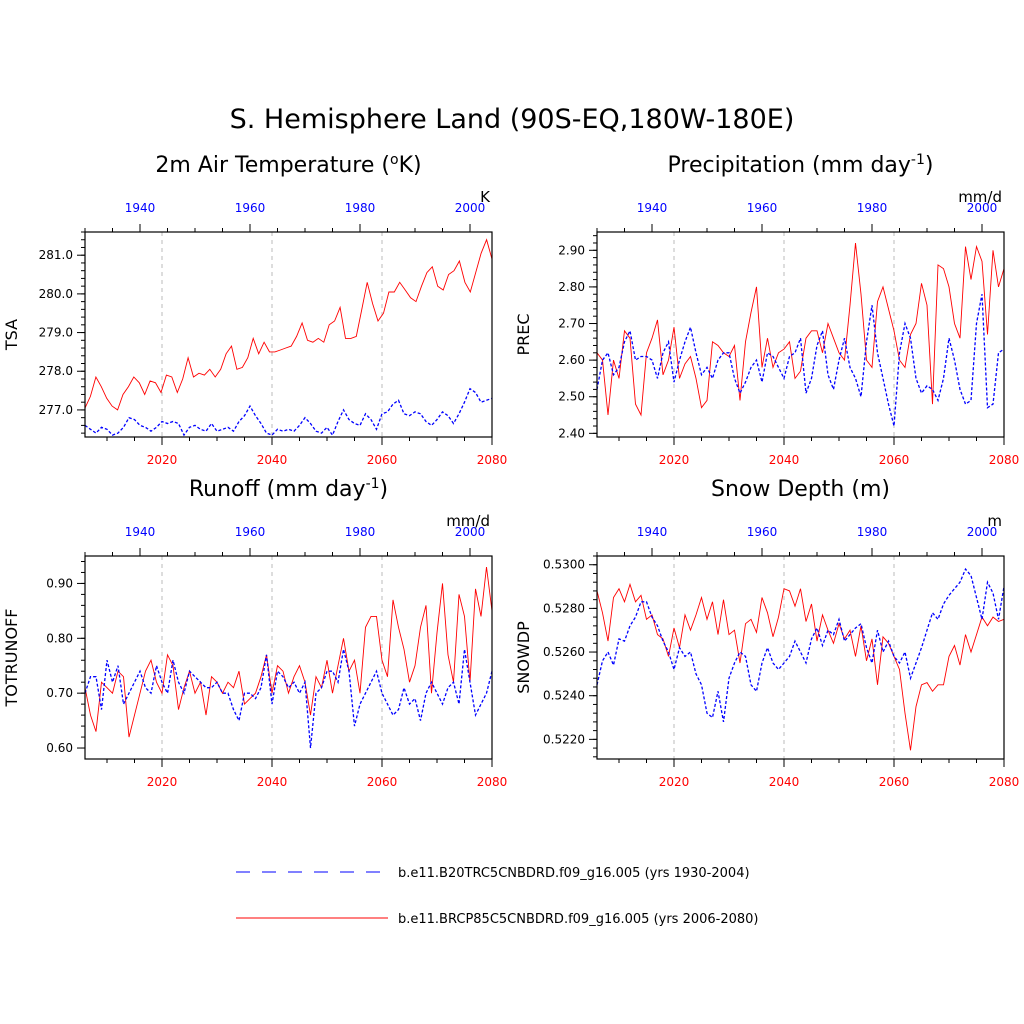  I want to click on y-tick-label: 281.0, so click(56, 255).